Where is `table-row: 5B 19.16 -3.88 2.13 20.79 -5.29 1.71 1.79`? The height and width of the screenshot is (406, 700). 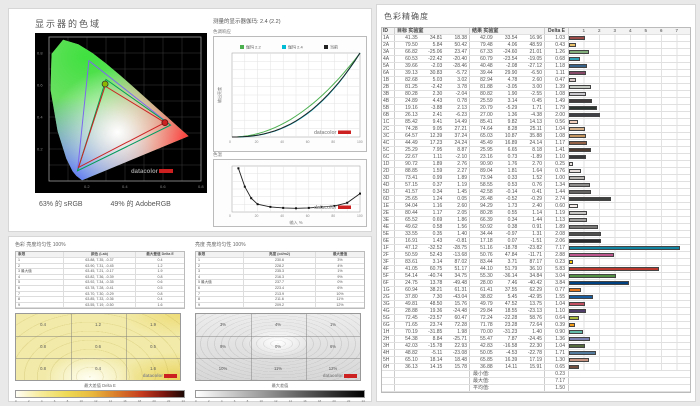 table-row: 5B 19.16 -3.88 2.13 20.79 -5.29 1.71 1.79 is located at coordinates (536, 108).